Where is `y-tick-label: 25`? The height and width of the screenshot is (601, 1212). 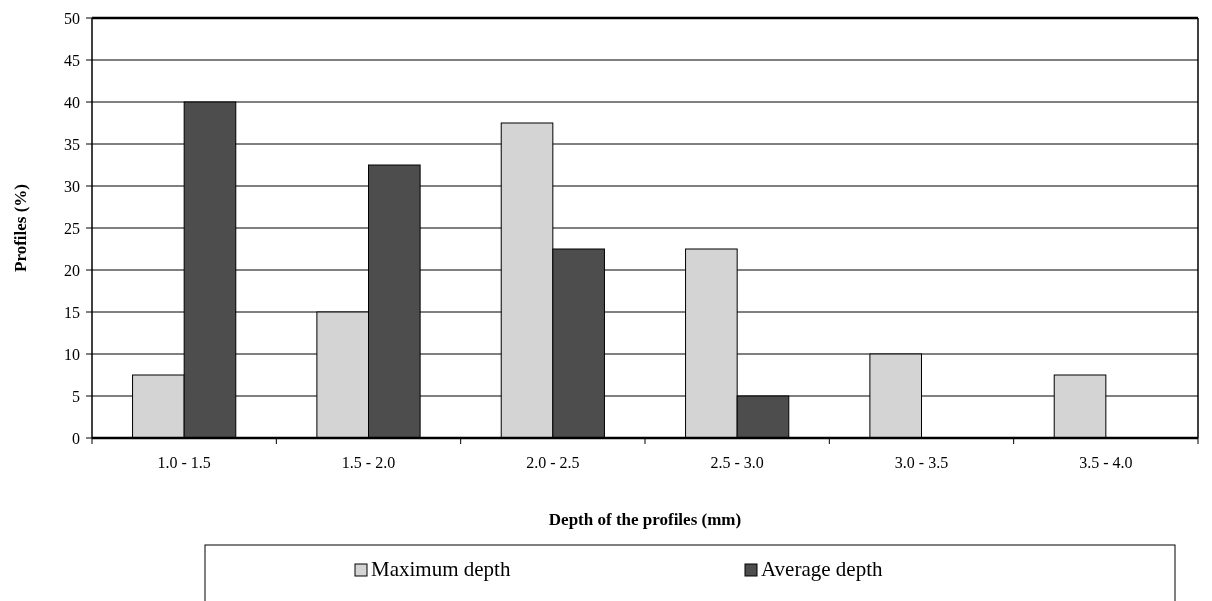 y-tick-label: 25 is located at coordinates (72, 228).